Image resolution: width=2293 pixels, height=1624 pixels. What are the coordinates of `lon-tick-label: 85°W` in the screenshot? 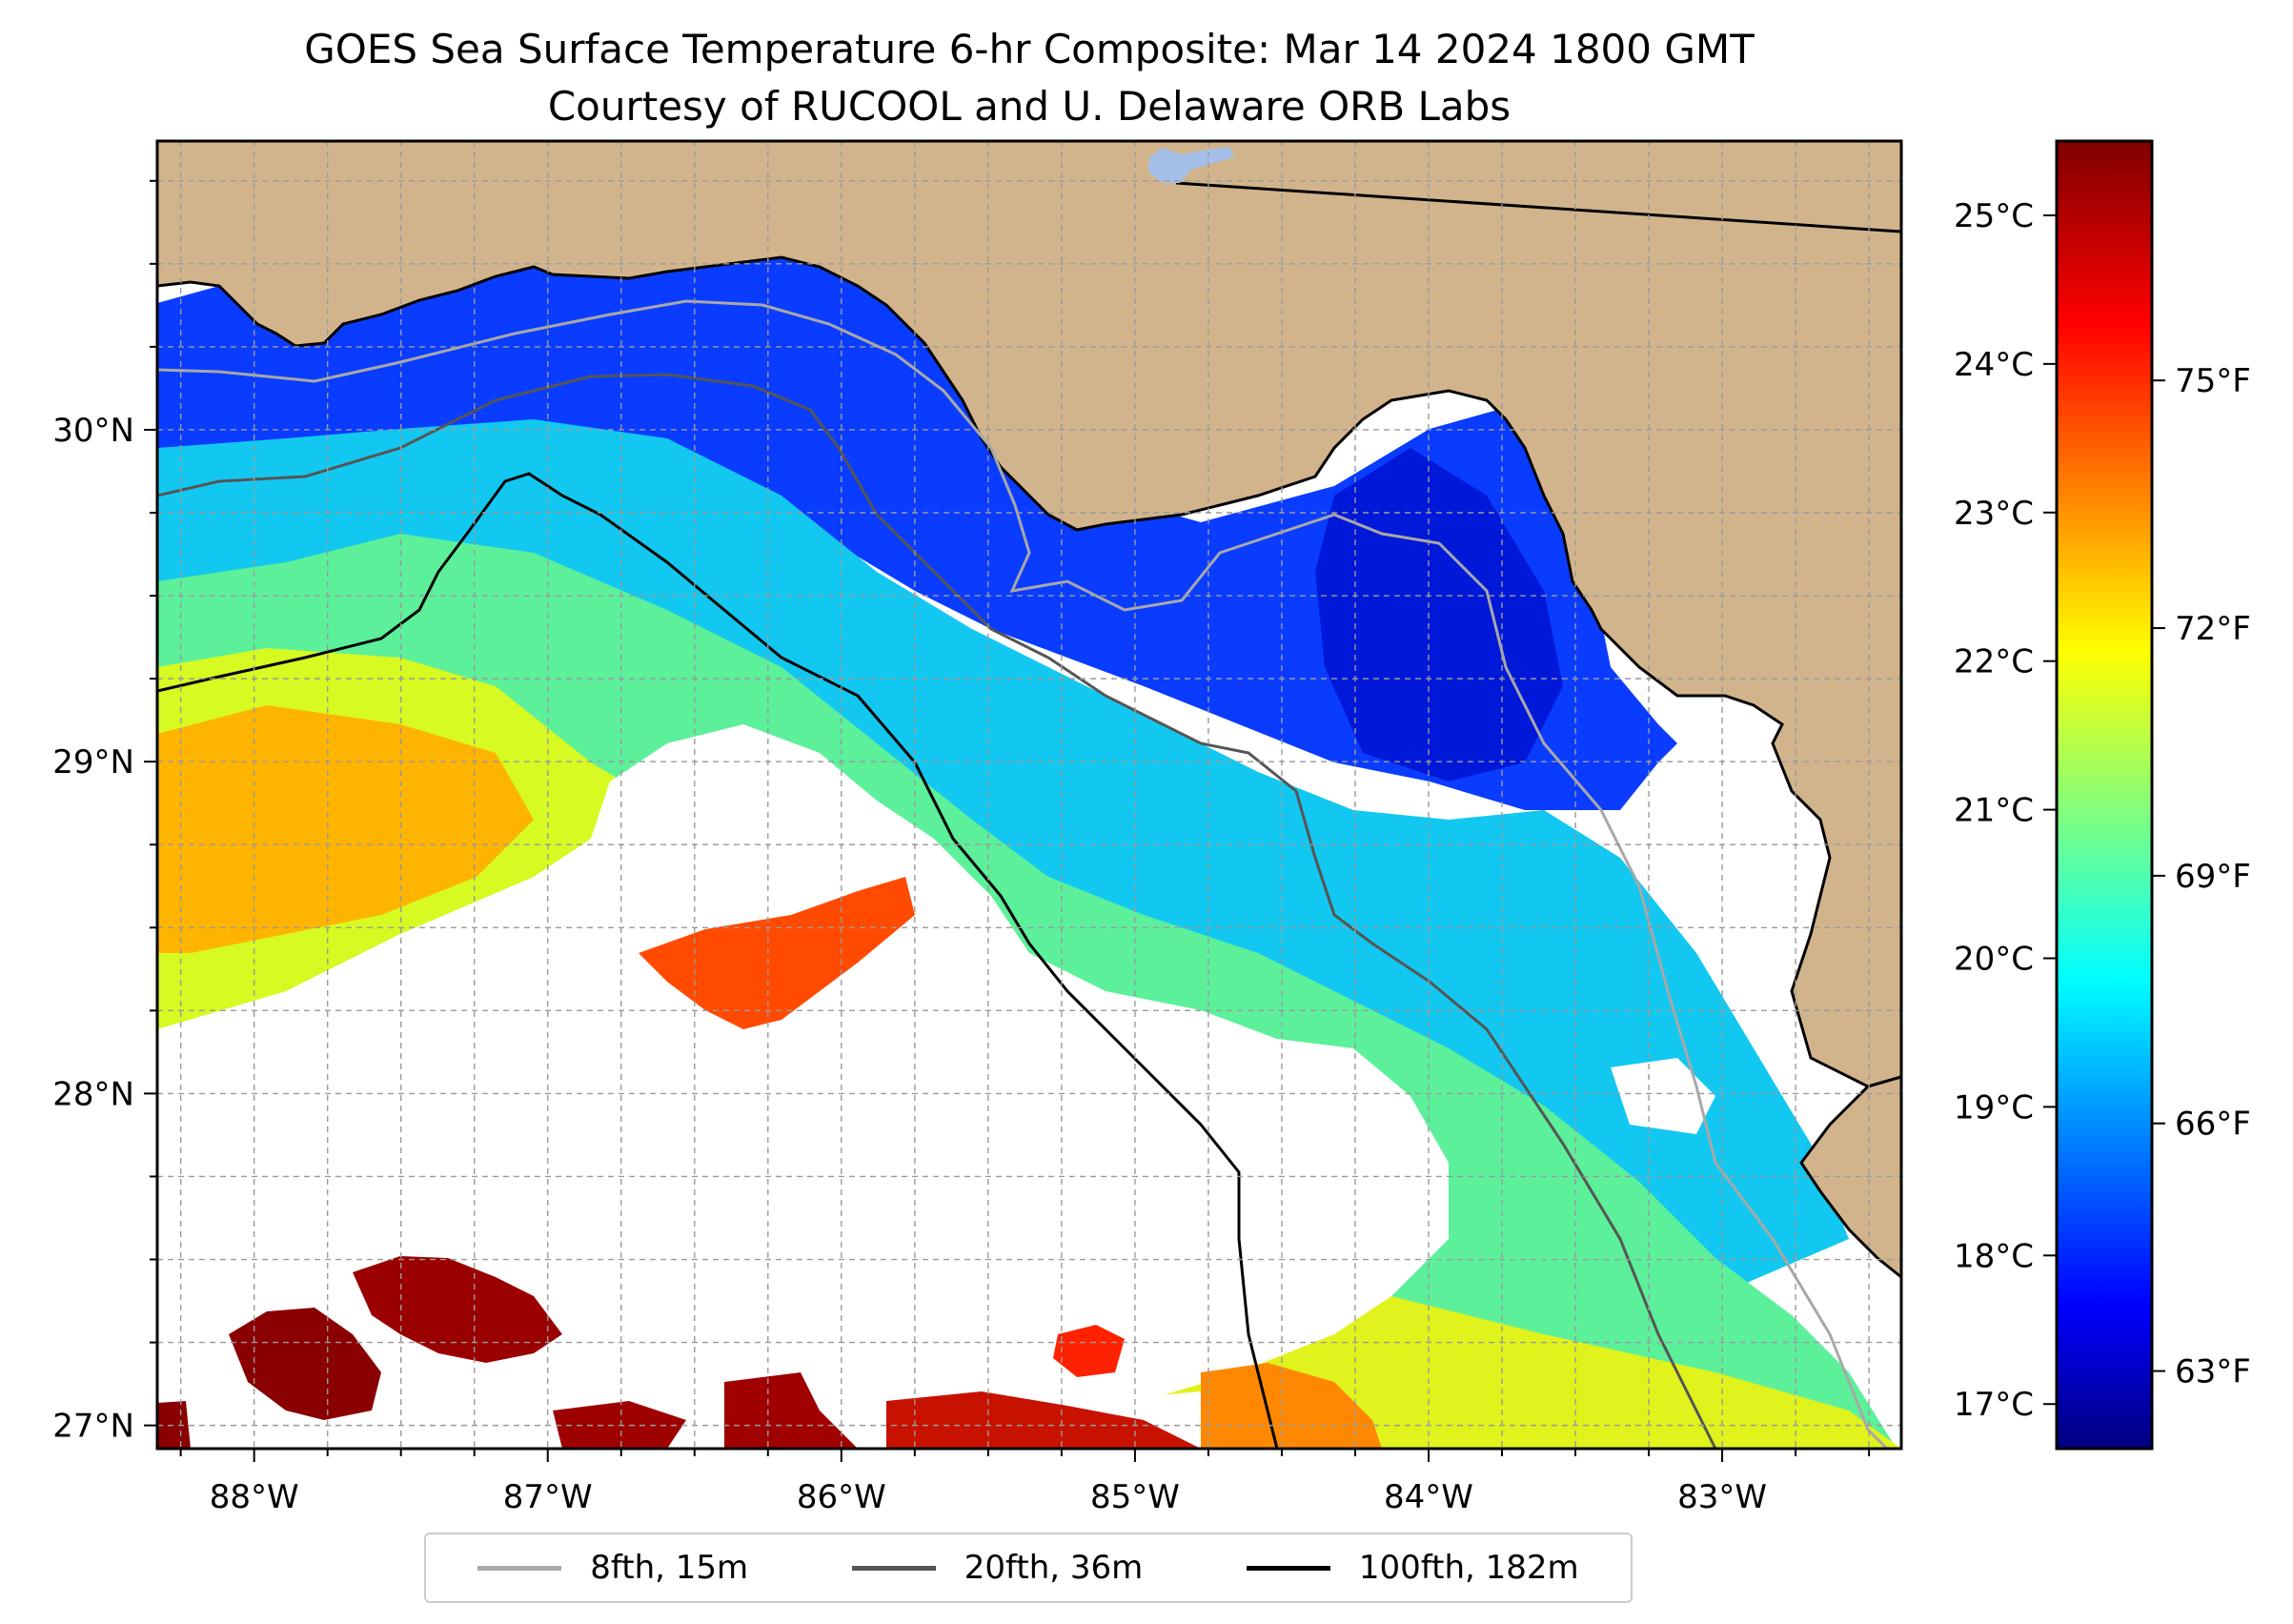 It's located at (1135, 1497).